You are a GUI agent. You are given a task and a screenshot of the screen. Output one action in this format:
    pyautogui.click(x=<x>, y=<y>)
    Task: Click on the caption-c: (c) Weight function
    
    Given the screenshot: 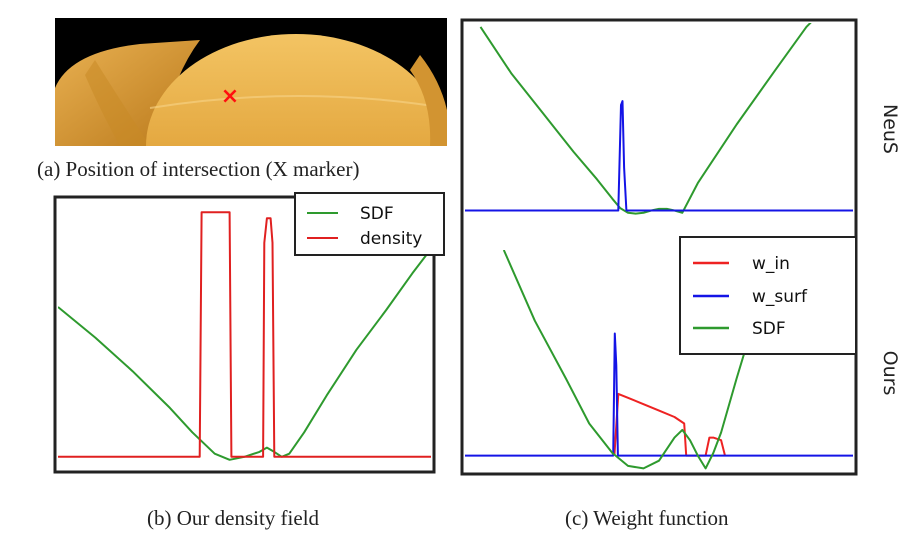 What is the action you would take?
    pyautogui.click(x=647, y=518)
    